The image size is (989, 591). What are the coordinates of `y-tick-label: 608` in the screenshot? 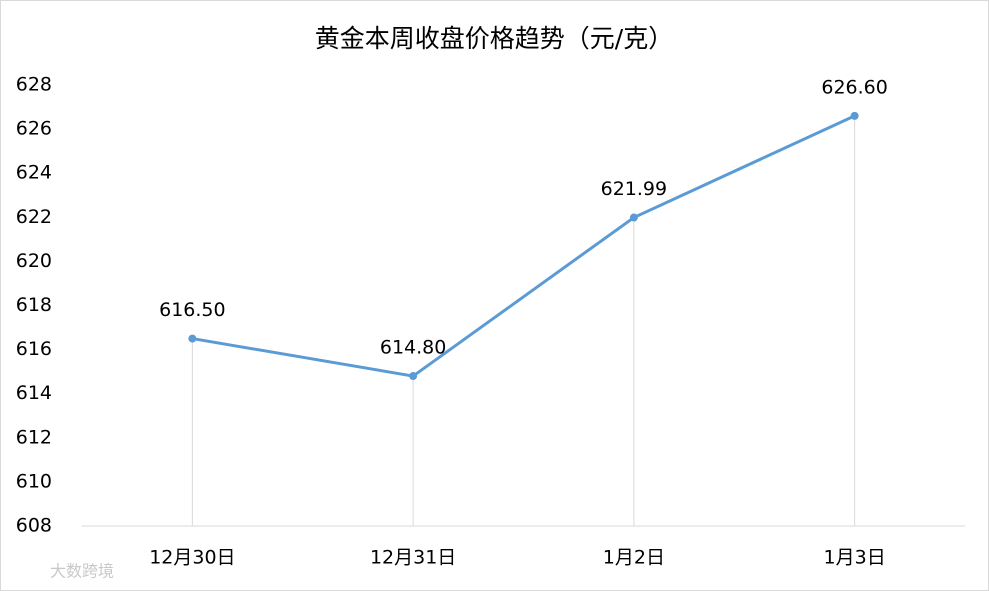 It's located at (34, 526).